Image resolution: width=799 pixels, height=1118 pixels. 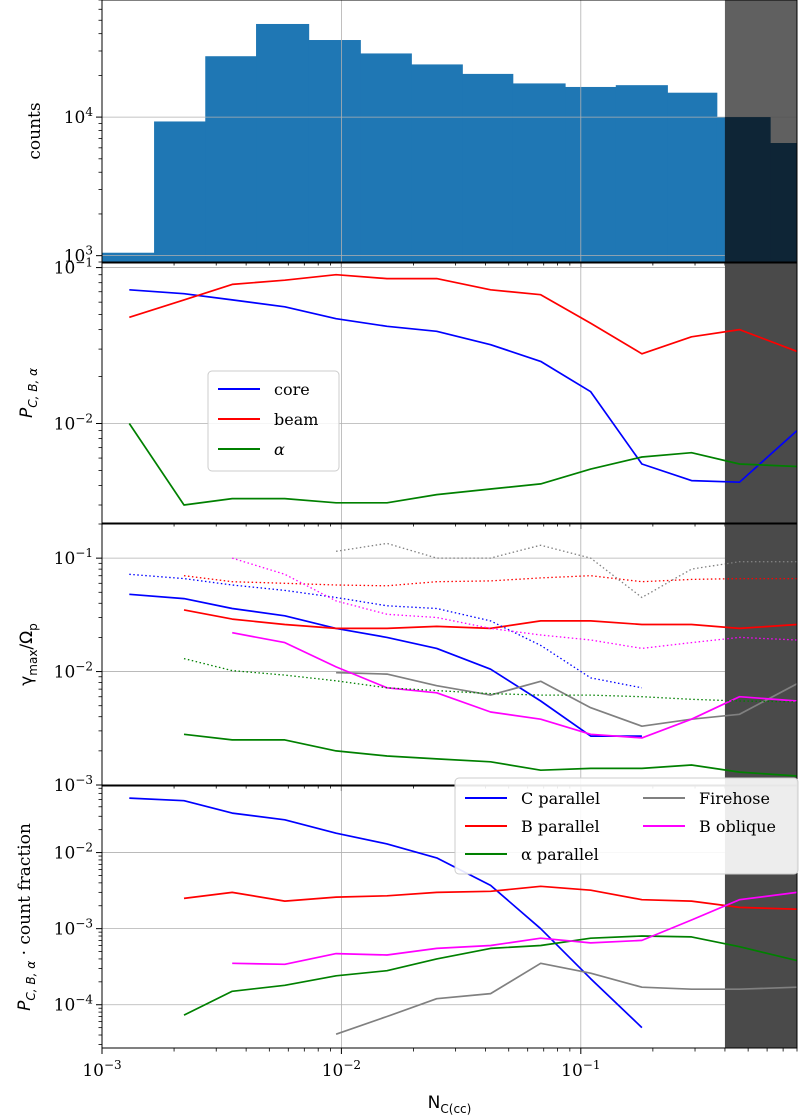 What do you see at coordinates (341, 1069) in the screenshot?
I see `x-tick-label: 10⁻²` at bounding box center [341, 1069].